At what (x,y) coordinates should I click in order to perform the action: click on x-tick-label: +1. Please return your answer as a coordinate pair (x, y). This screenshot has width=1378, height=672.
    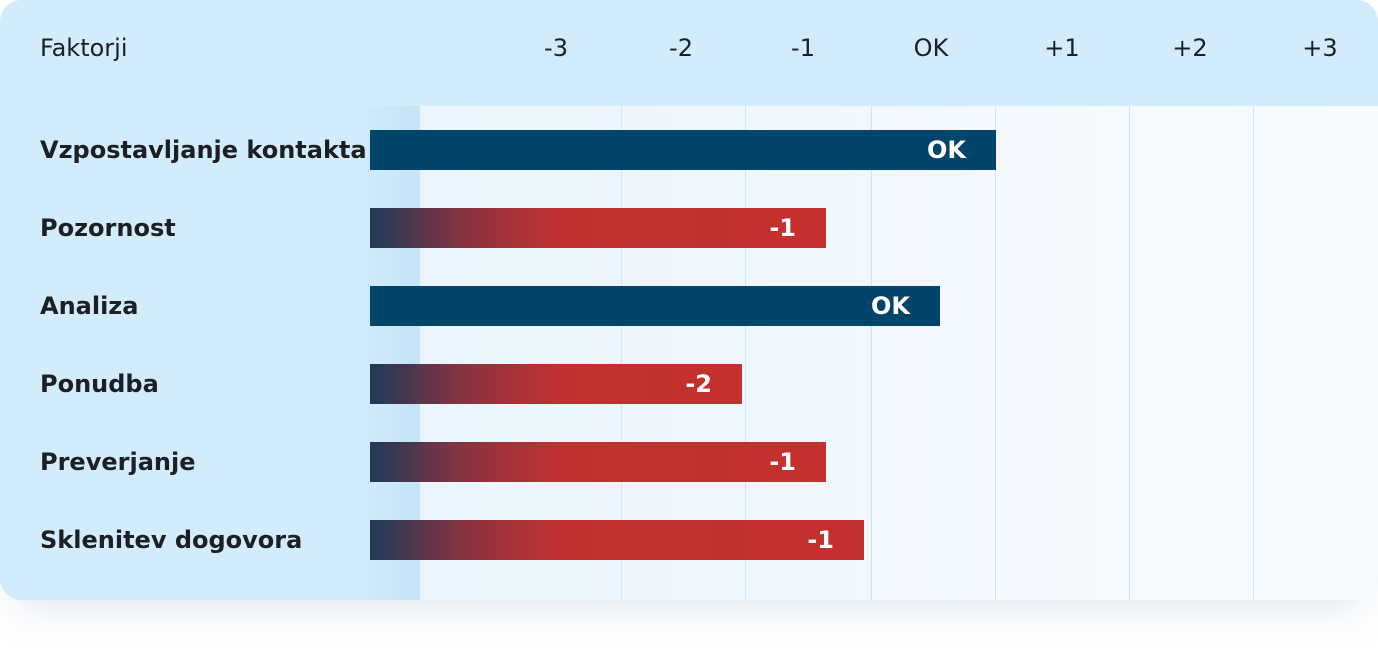
    Looking at the image, I should click on (1062, 48).